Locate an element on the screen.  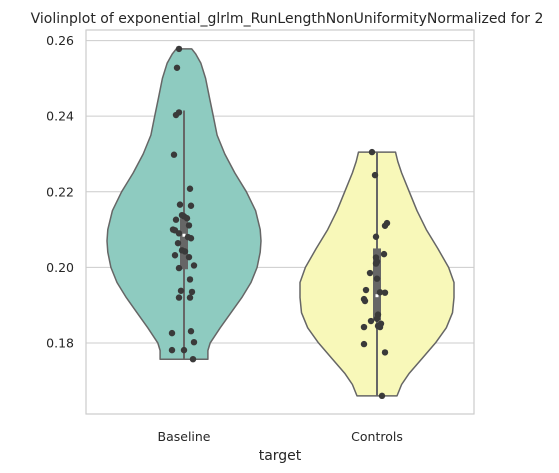
iqr-box-controls is located at coordinates (377, 284).